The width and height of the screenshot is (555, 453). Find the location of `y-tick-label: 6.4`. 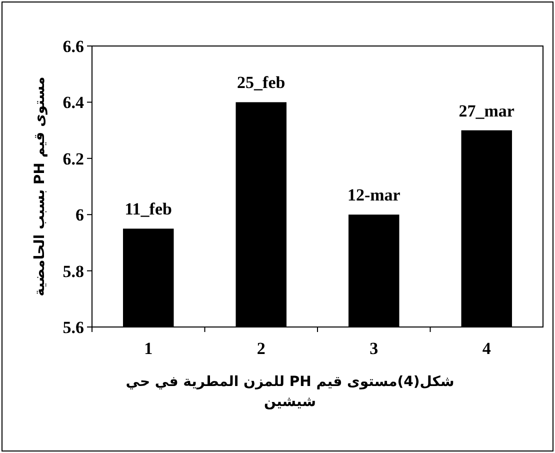

y-tick-label: 6.4 is located at coordinates (73, 102).